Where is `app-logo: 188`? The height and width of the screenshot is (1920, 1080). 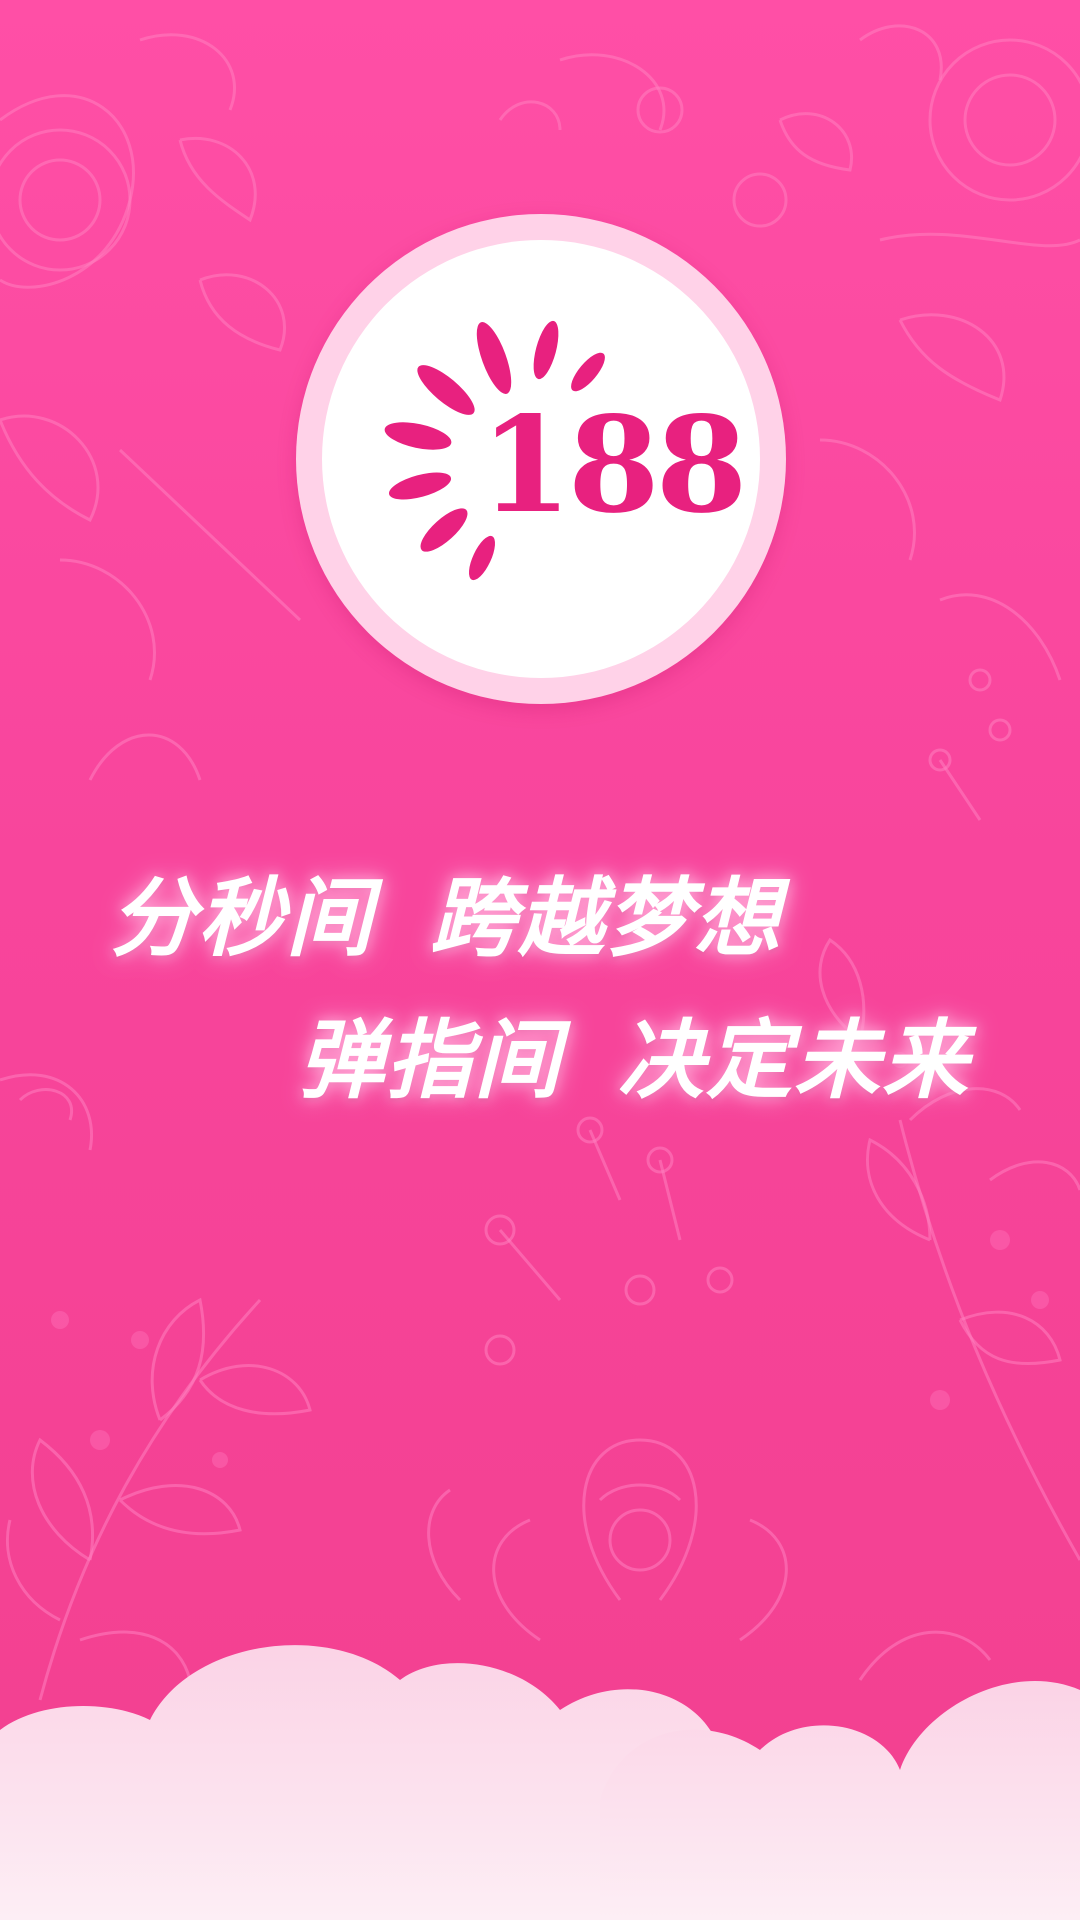 app-logo: 188 is located at coordinates (541, 459).